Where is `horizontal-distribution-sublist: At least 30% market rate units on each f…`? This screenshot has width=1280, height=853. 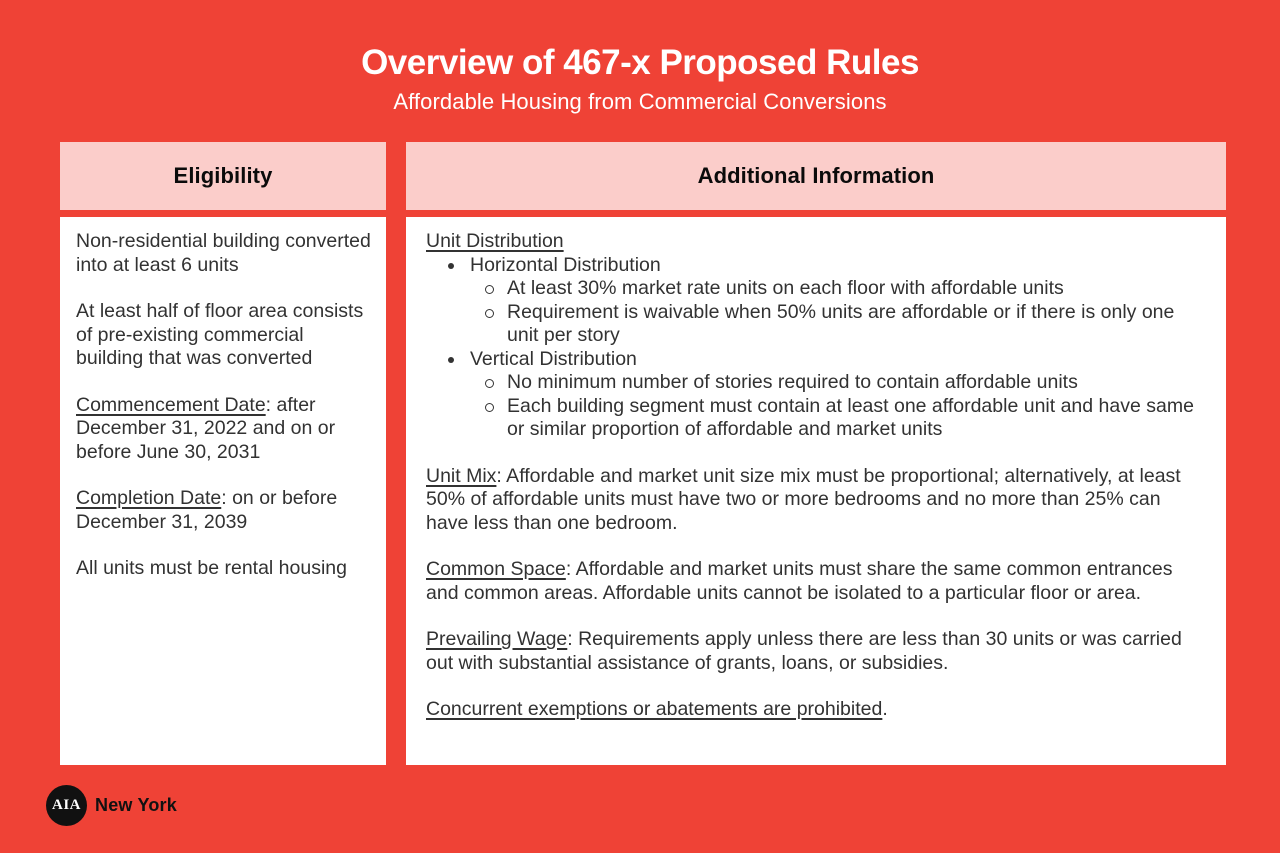
horizontal-distribution-sublist: At least 30% market rate units on each f… is located at coordinates (836, 312).